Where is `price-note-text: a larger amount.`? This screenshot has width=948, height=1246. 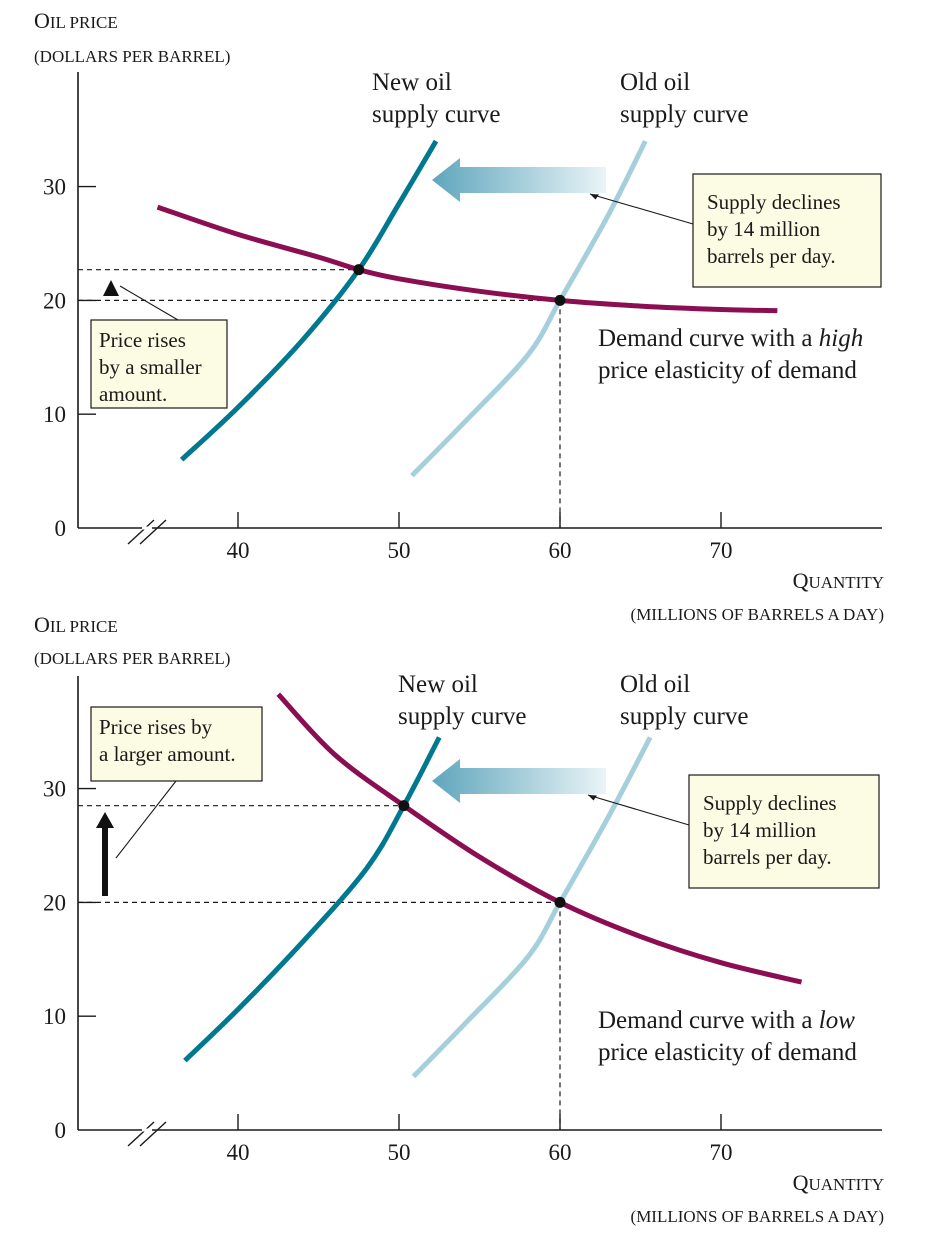
price-note-text: a larger amount. is located at coordinates (167, 754).